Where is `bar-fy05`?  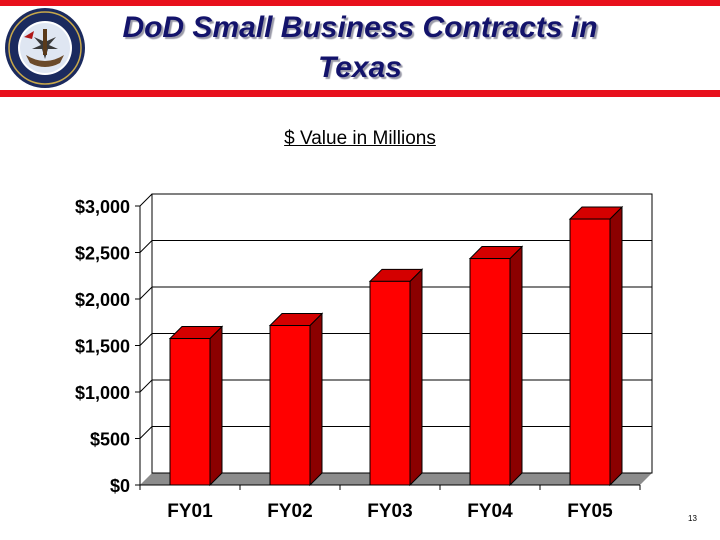 bar-fy05 is located at coordinates (590, 352).